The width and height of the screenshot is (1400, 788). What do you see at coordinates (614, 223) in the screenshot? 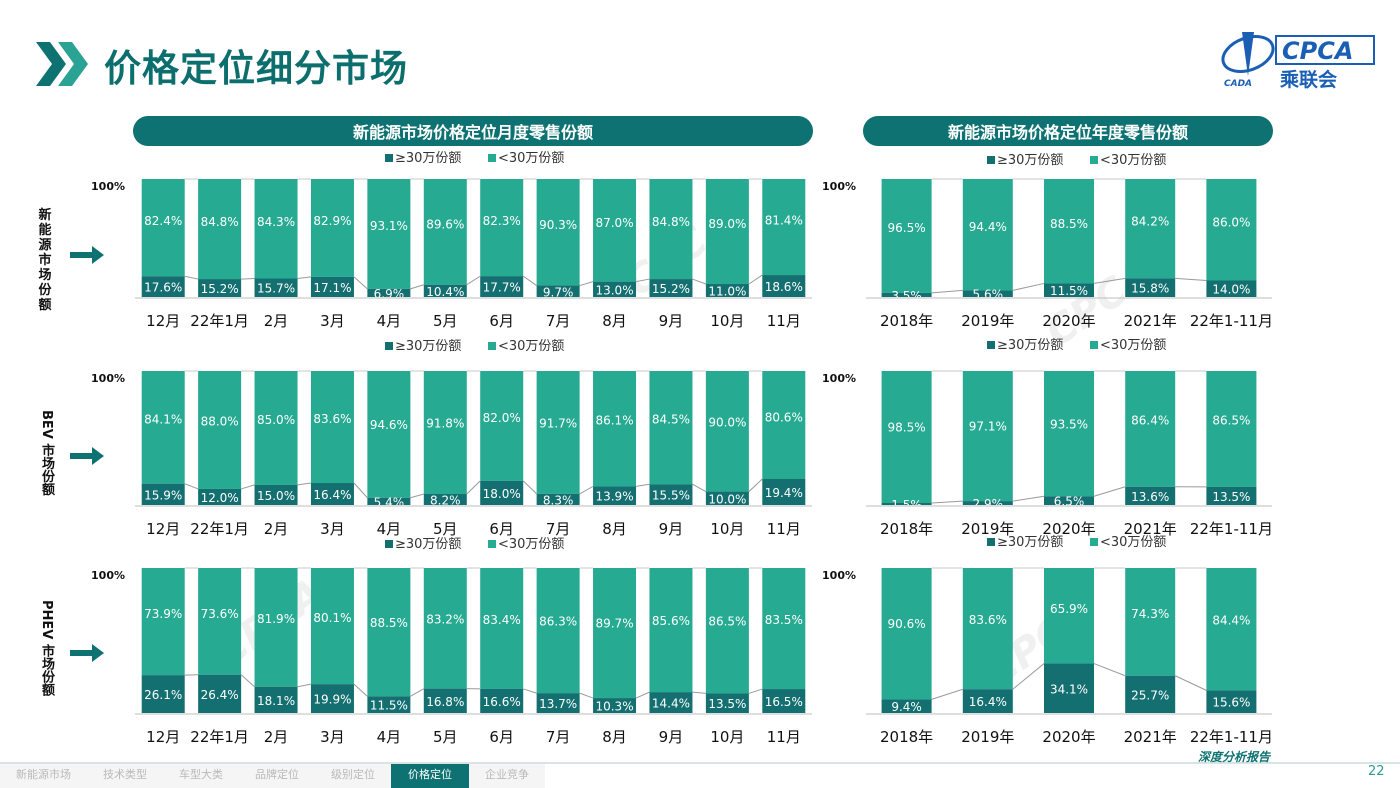
I see `data-label-low: 87.0%` at bounding box center [614, 223].